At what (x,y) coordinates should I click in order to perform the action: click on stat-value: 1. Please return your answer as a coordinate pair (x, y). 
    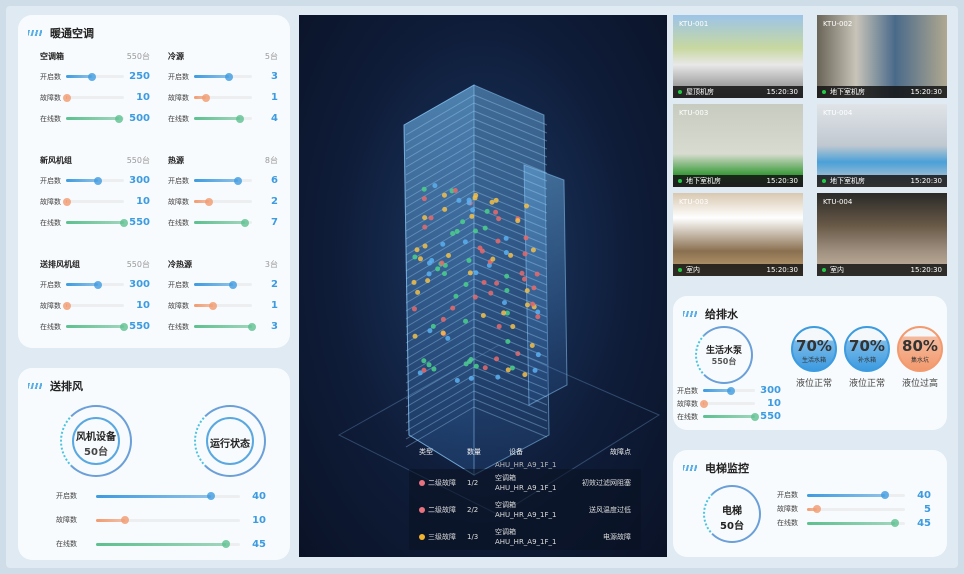
    Looking at the image, I should click on (274, 305).